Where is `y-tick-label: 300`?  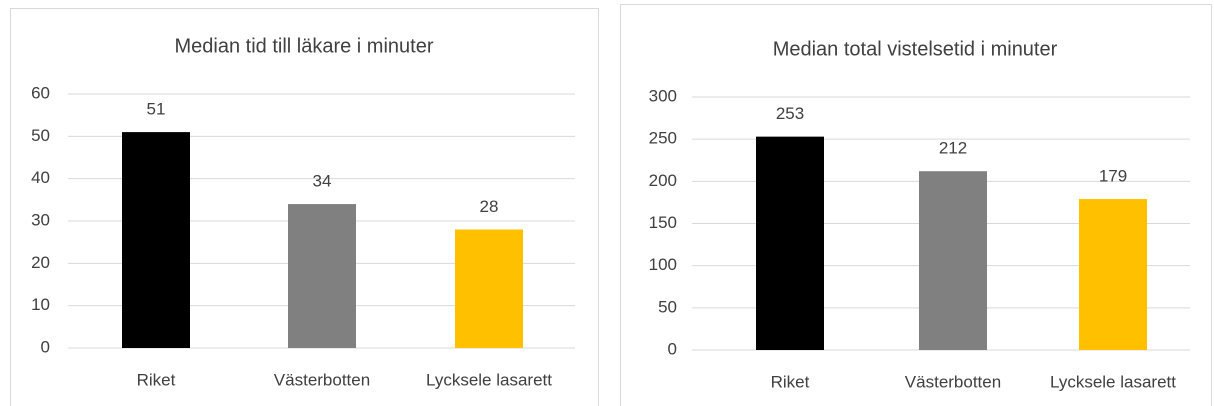 y-tick-label: 300 is located at coordinates (663, 95).